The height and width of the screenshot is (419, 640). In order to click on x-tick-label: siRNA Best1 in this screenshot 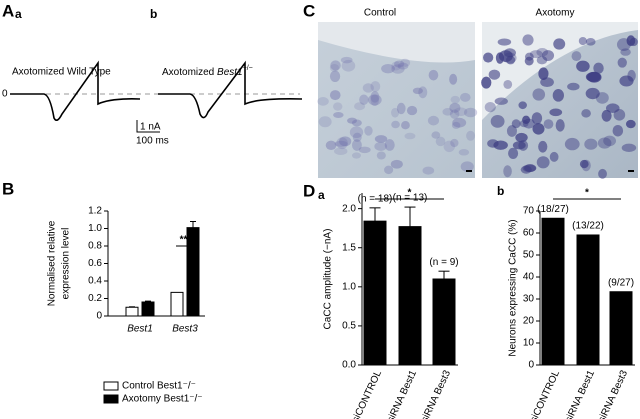, I will do `click(580, 393)`.